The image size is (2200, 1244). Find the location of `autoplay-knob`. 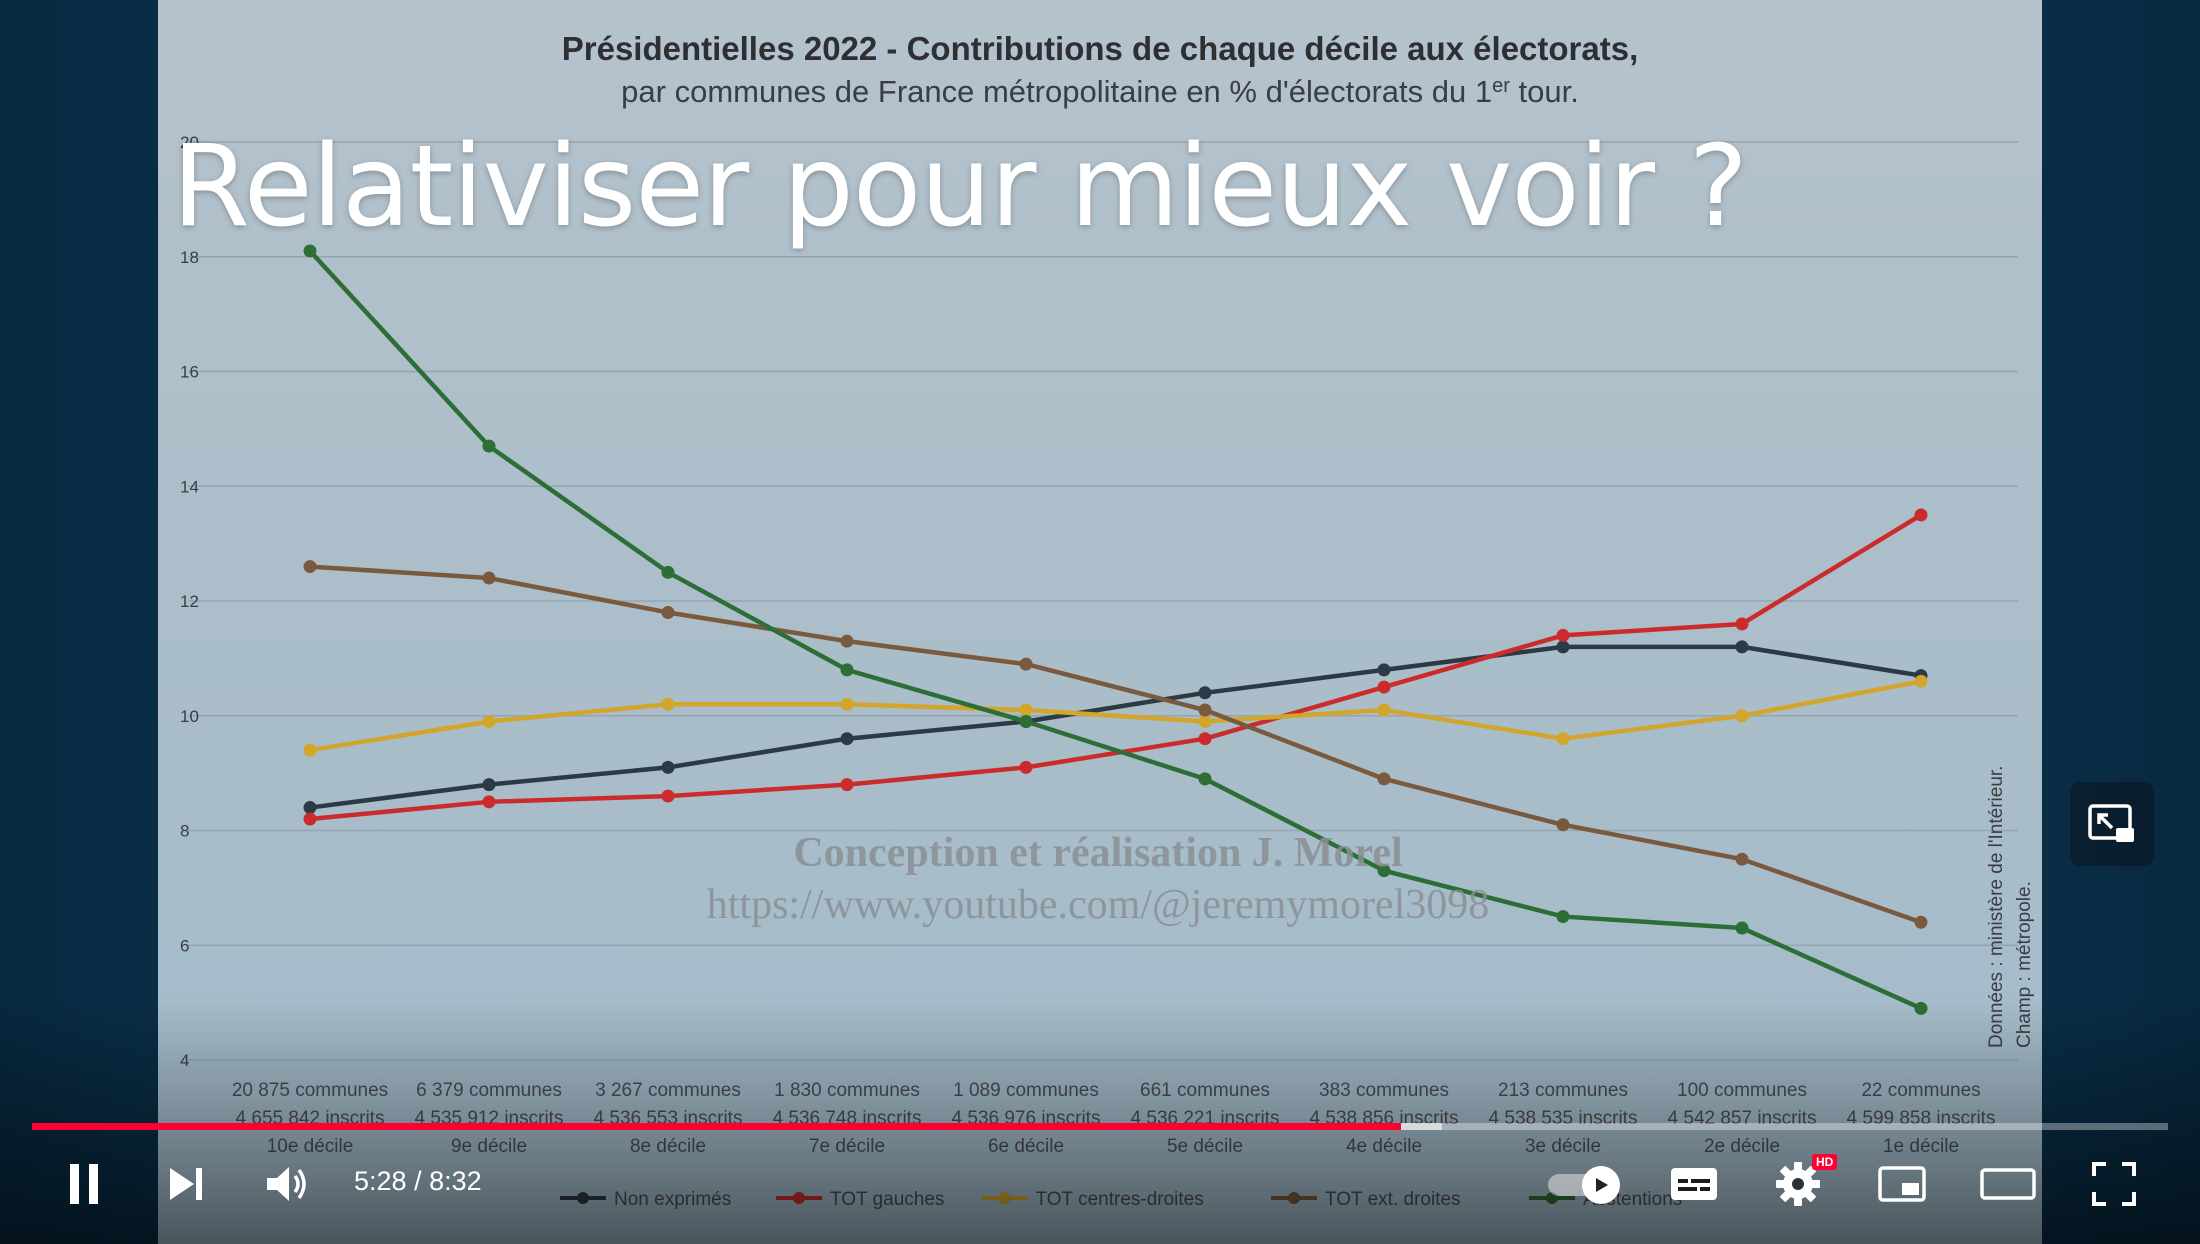

autoplay-knob is located at coordinates (1601, 1185).